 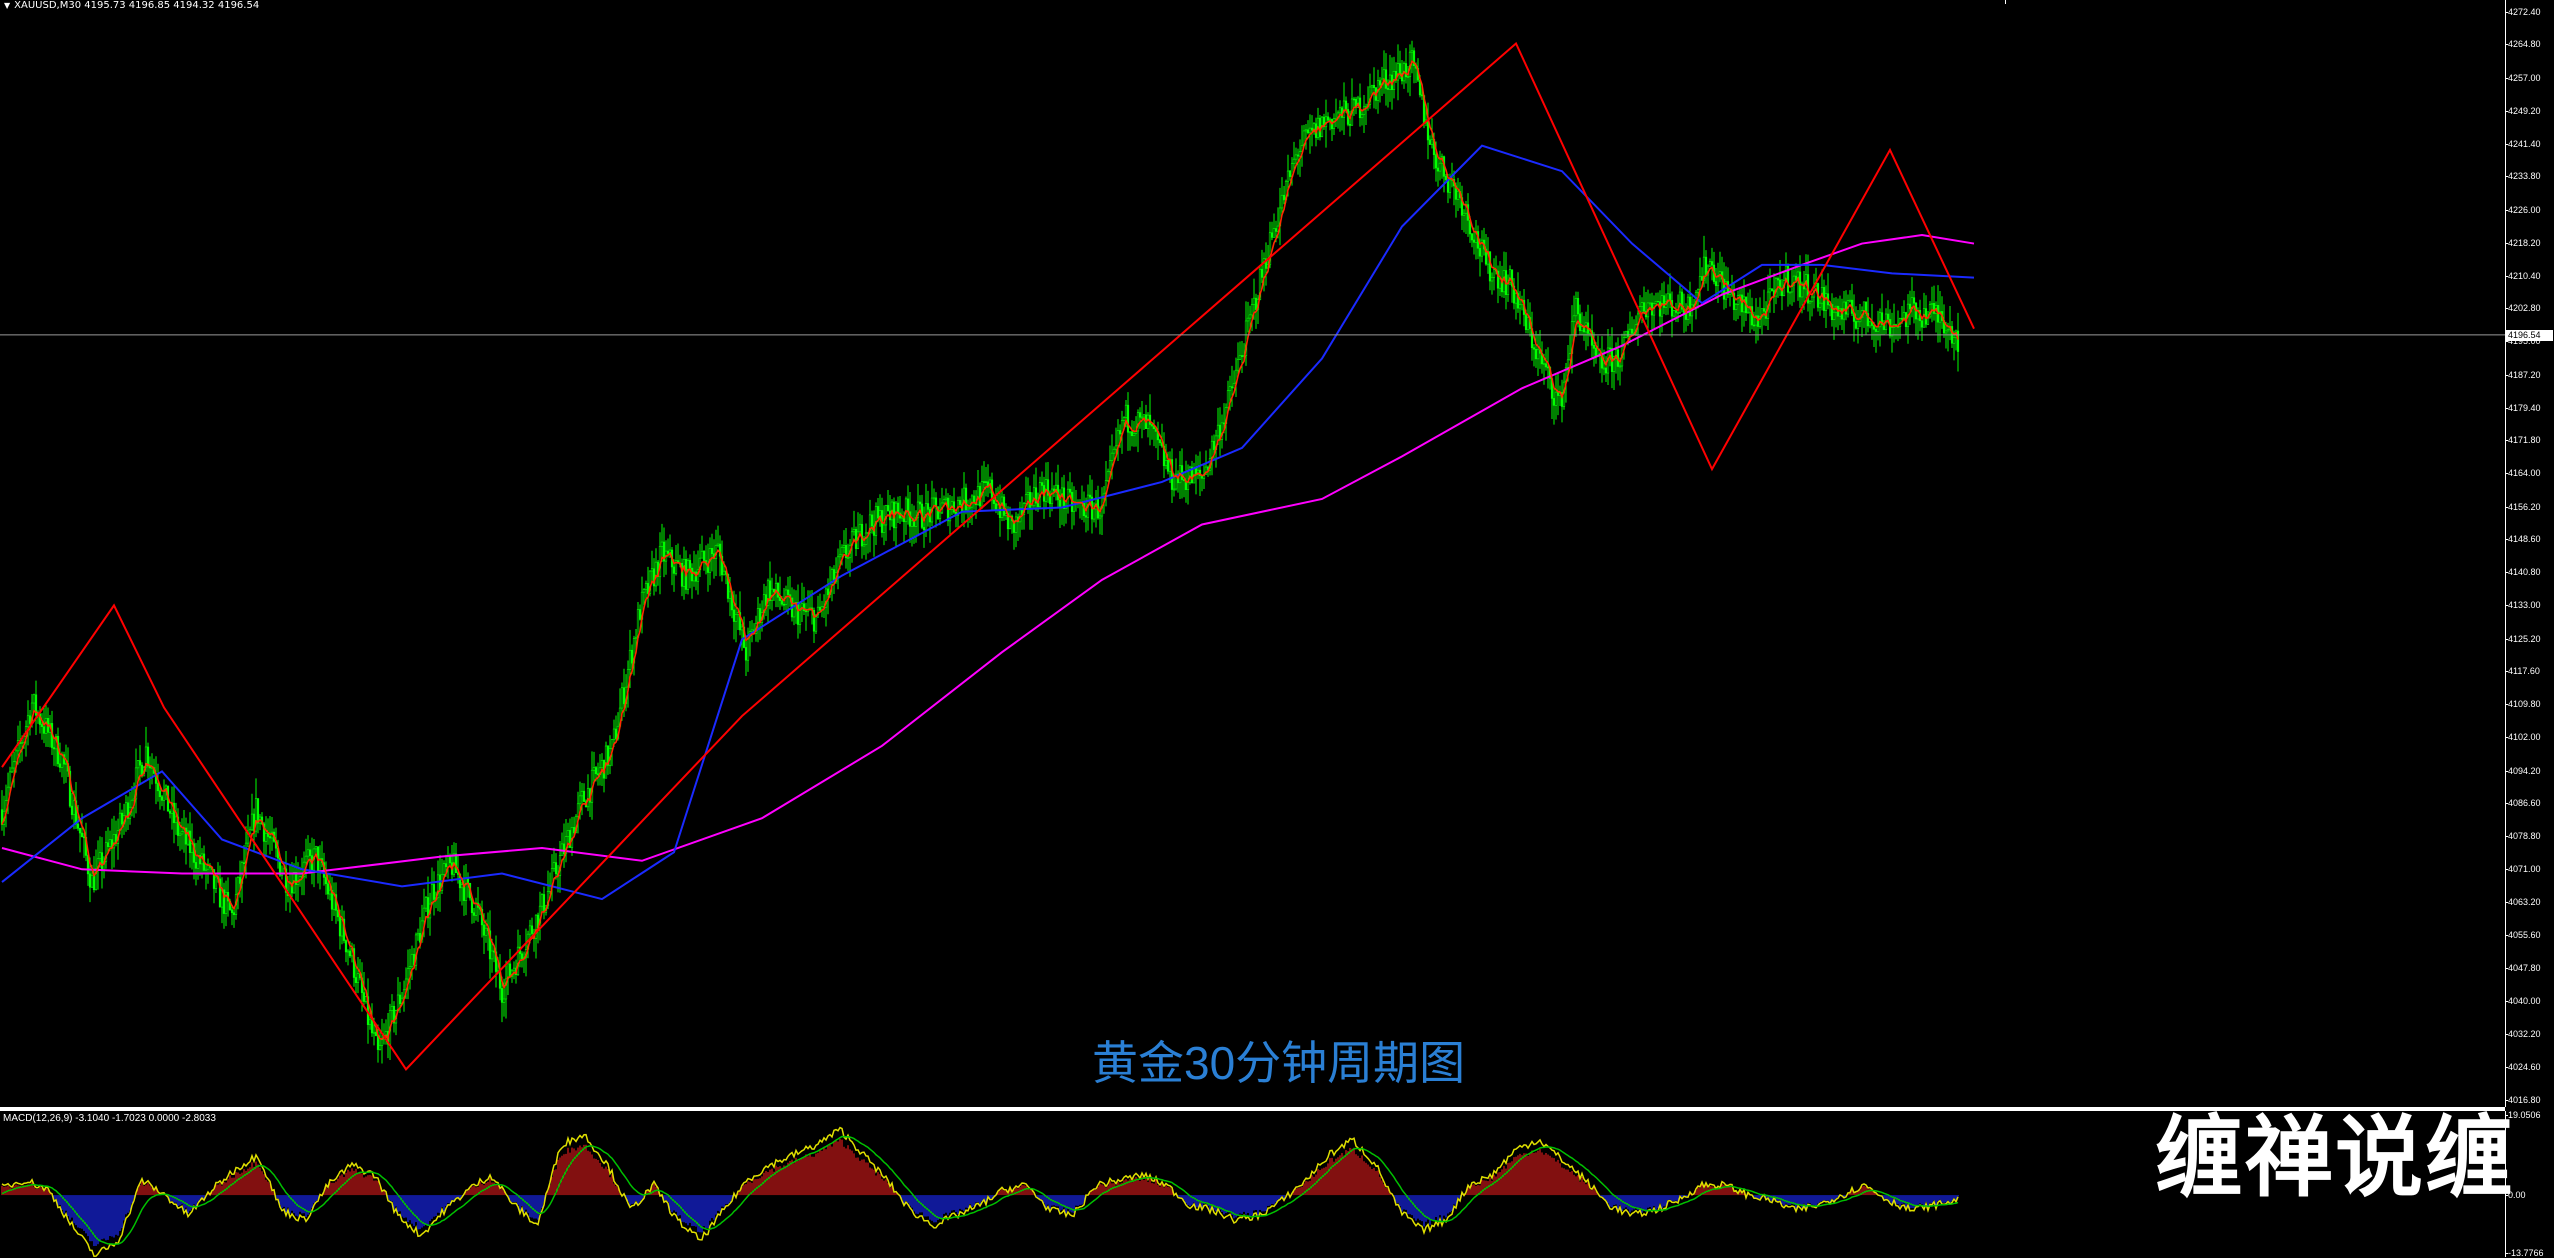 What do you see at coordinates (2523, 506) in the screenshot?
I see `price-axis-label: 4156.20` at bounding box center [2523, 506].